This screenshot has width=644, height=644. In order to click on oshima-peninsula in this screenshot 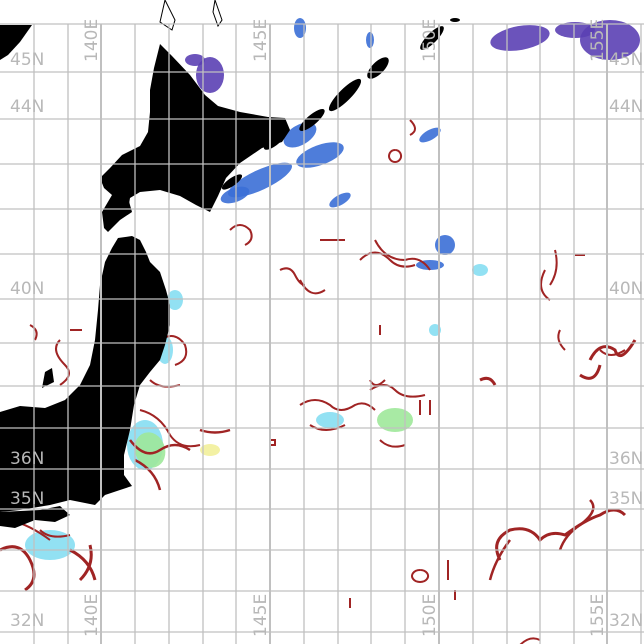, I will do `click(117, 213)`.